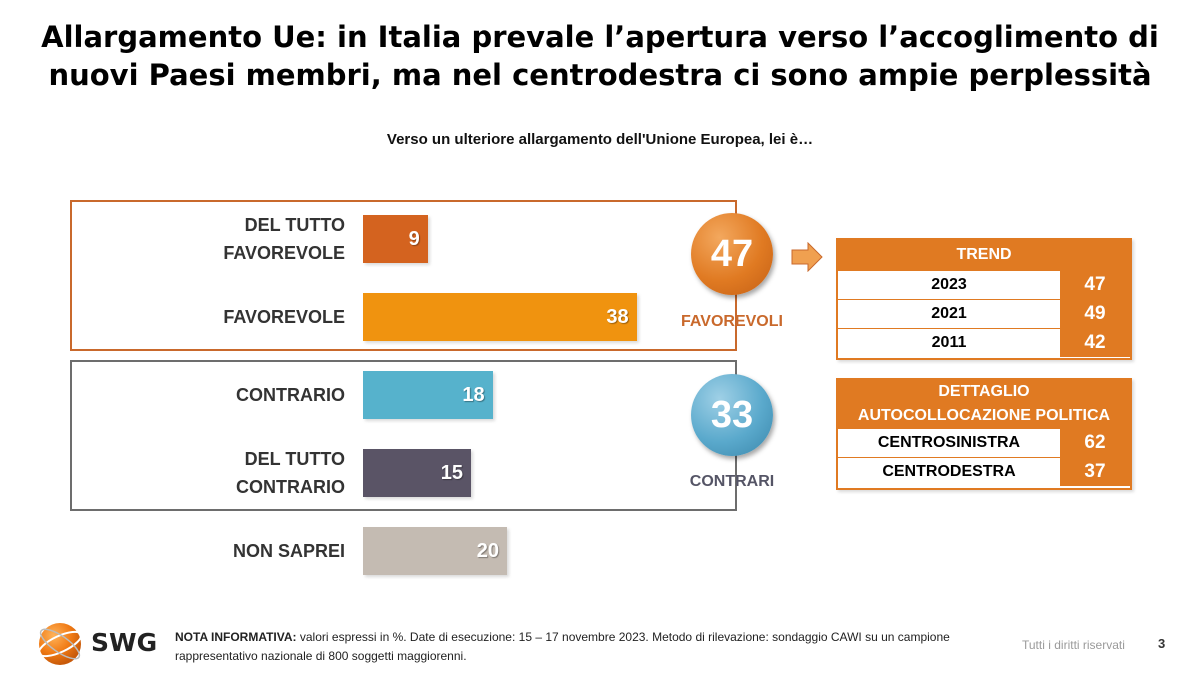 The height and width of the screenshot is (675, 1200). What do you see at coordinates (732, 415) in the screenshot?
I see `contrari-total-circle: 33` at bounding box center [732, 415].